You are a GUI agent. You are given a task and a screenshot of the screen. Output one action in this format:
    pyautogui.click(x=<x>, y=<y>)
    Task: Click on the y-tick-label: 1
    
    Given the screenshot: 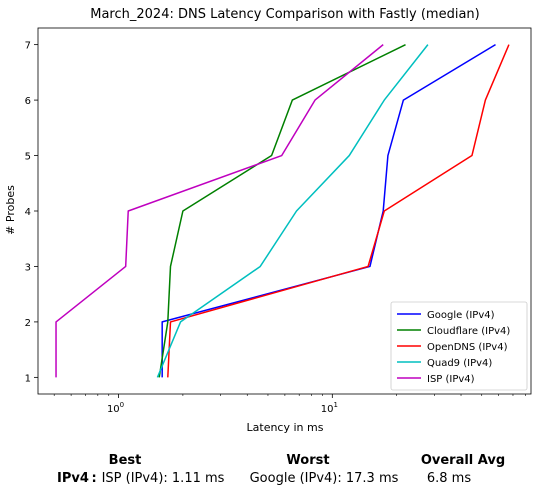 What is the action you would take?
    pyautogui.click(x=28, y=378)
    